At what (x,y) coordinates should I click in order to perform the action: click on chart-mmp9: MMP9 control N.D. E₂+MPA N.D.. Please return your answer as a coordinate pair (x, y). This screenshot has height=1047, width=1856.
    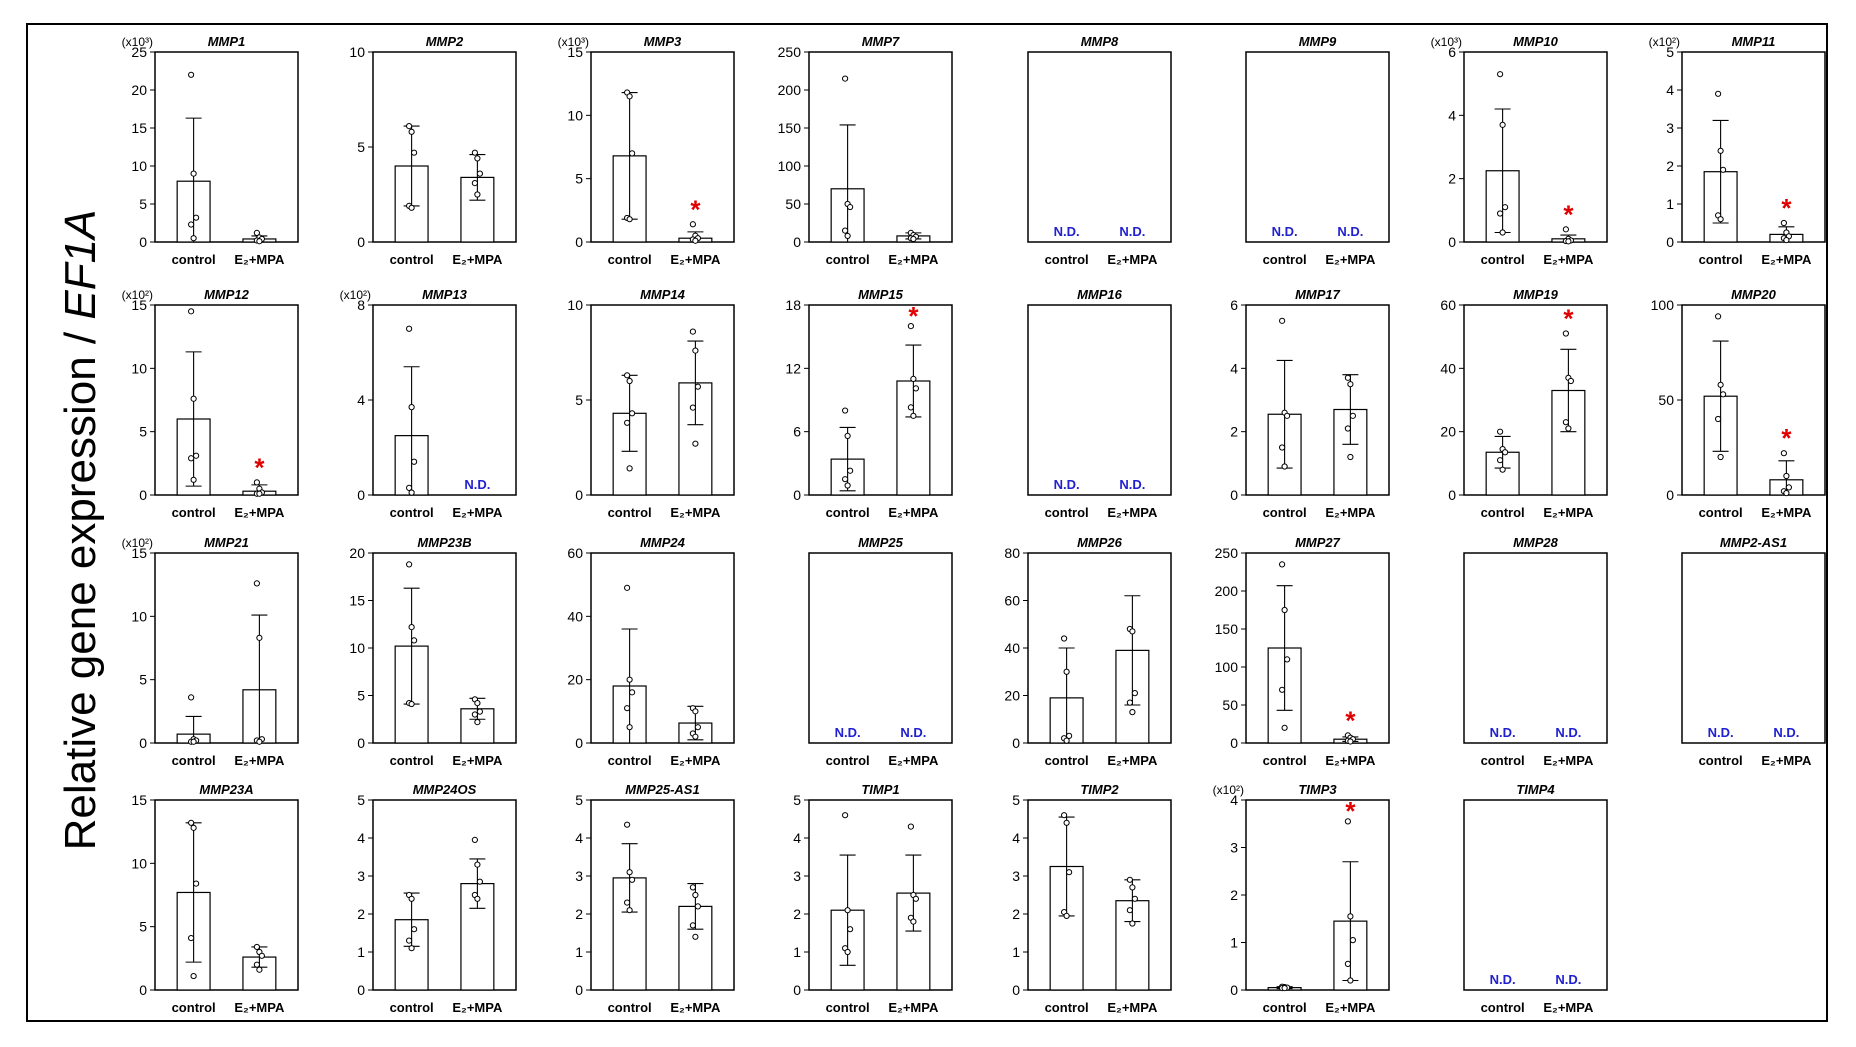
    Looking at the image, I should click on (1317, 150).